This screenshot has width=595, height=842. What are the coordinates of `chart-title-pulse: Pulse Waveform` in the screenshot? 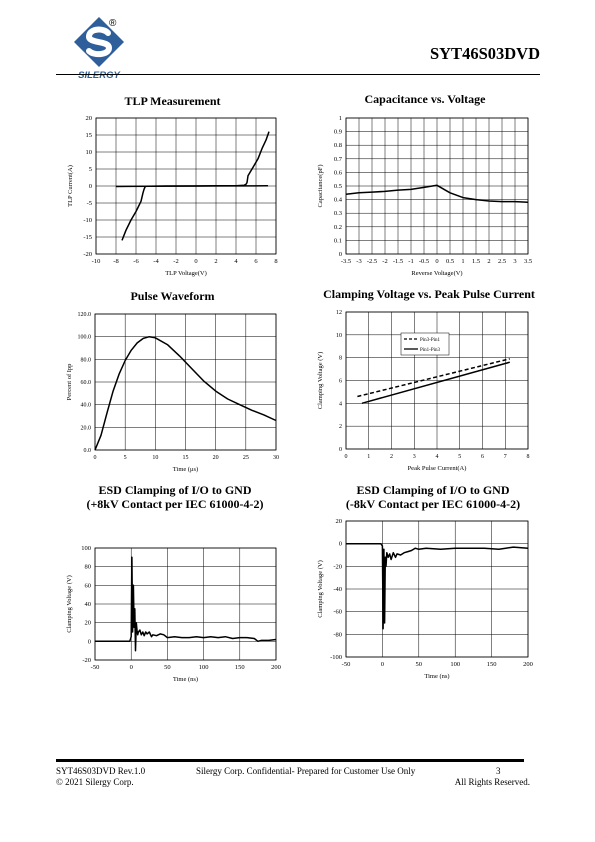 It's located at (172, 296).